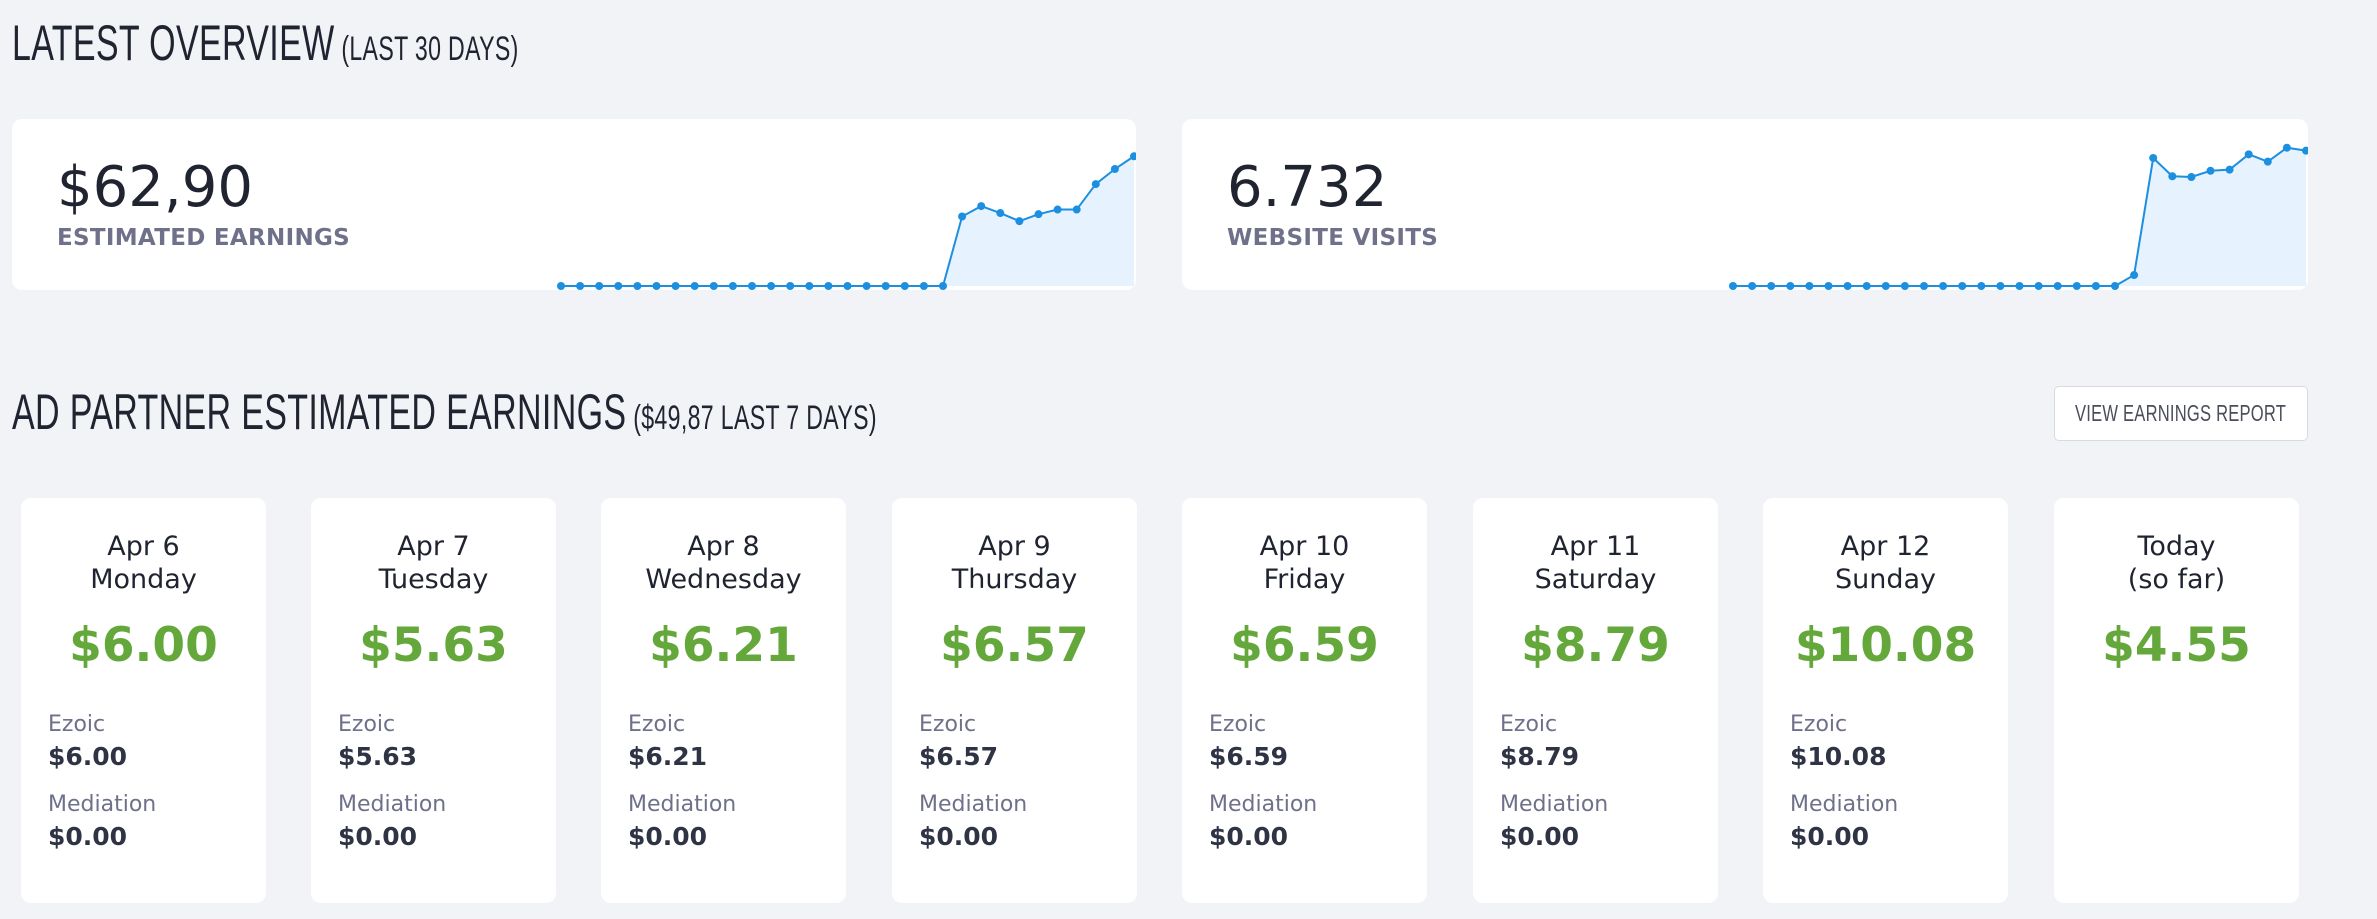  What do you see at coordinates (2176, 563) in the screenshot?
I see `day-date-block: Today (so far)` at bounding box center [2176, 563].